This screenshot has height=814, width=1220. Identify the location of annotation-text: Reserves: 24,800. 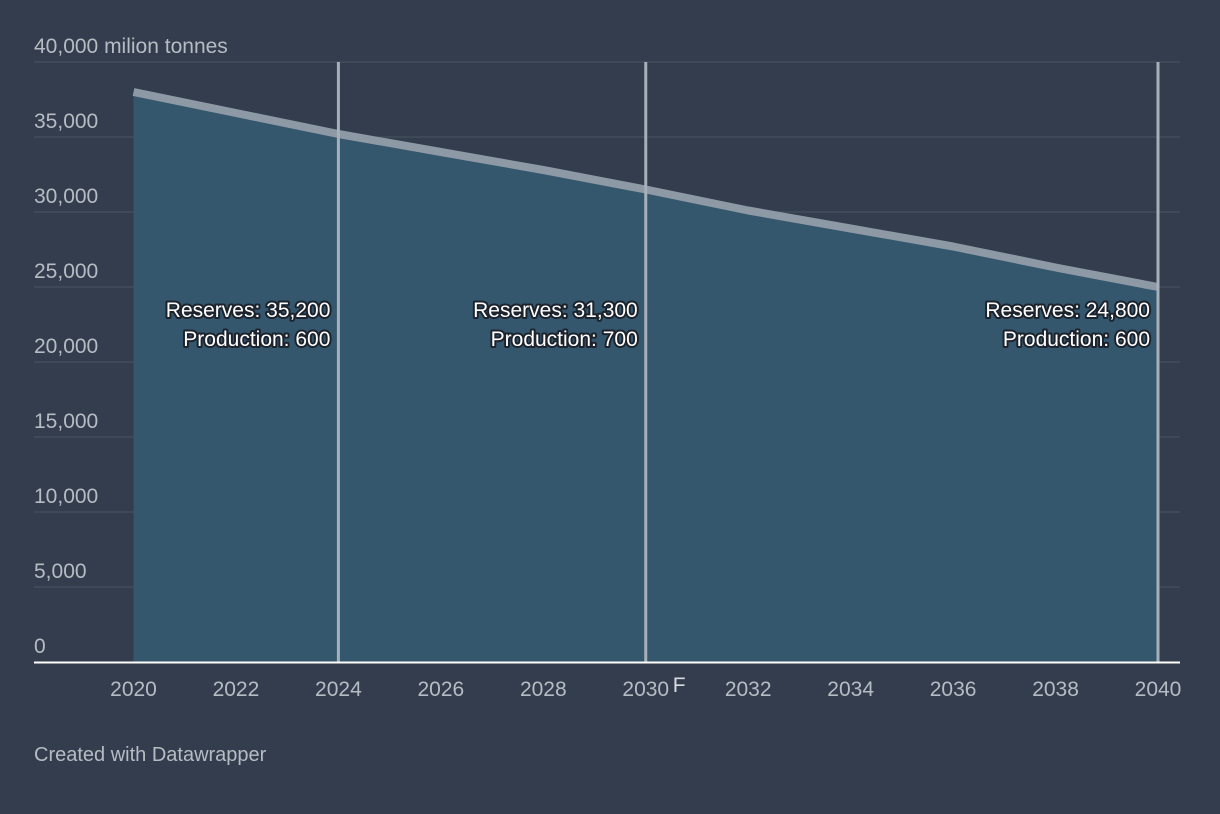
(1067, 310).